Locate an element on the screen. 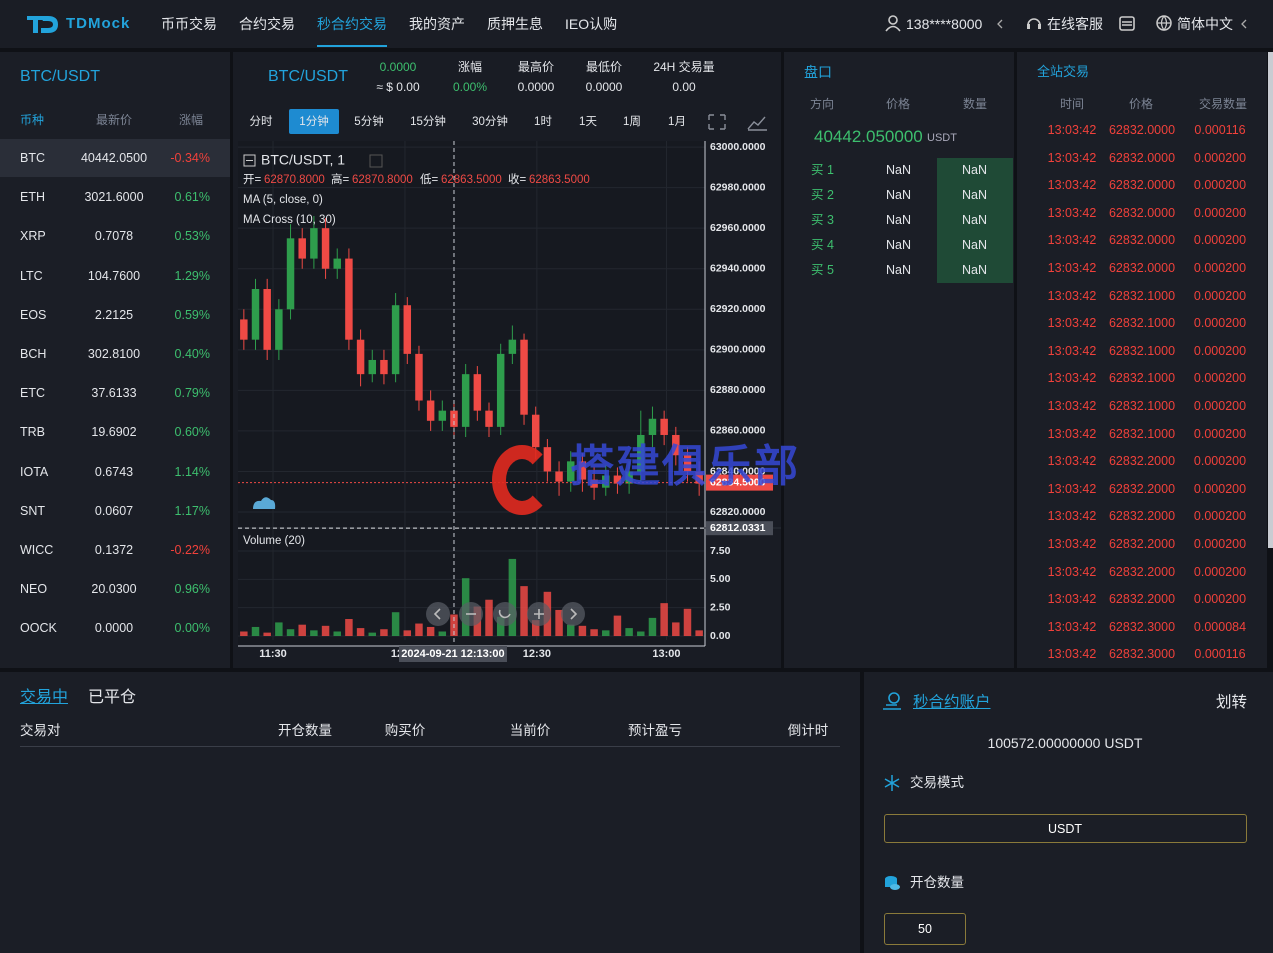 This screenshot has width=1273, height=953. nav-item: 币币交易 is located at coordinates (189, 24).